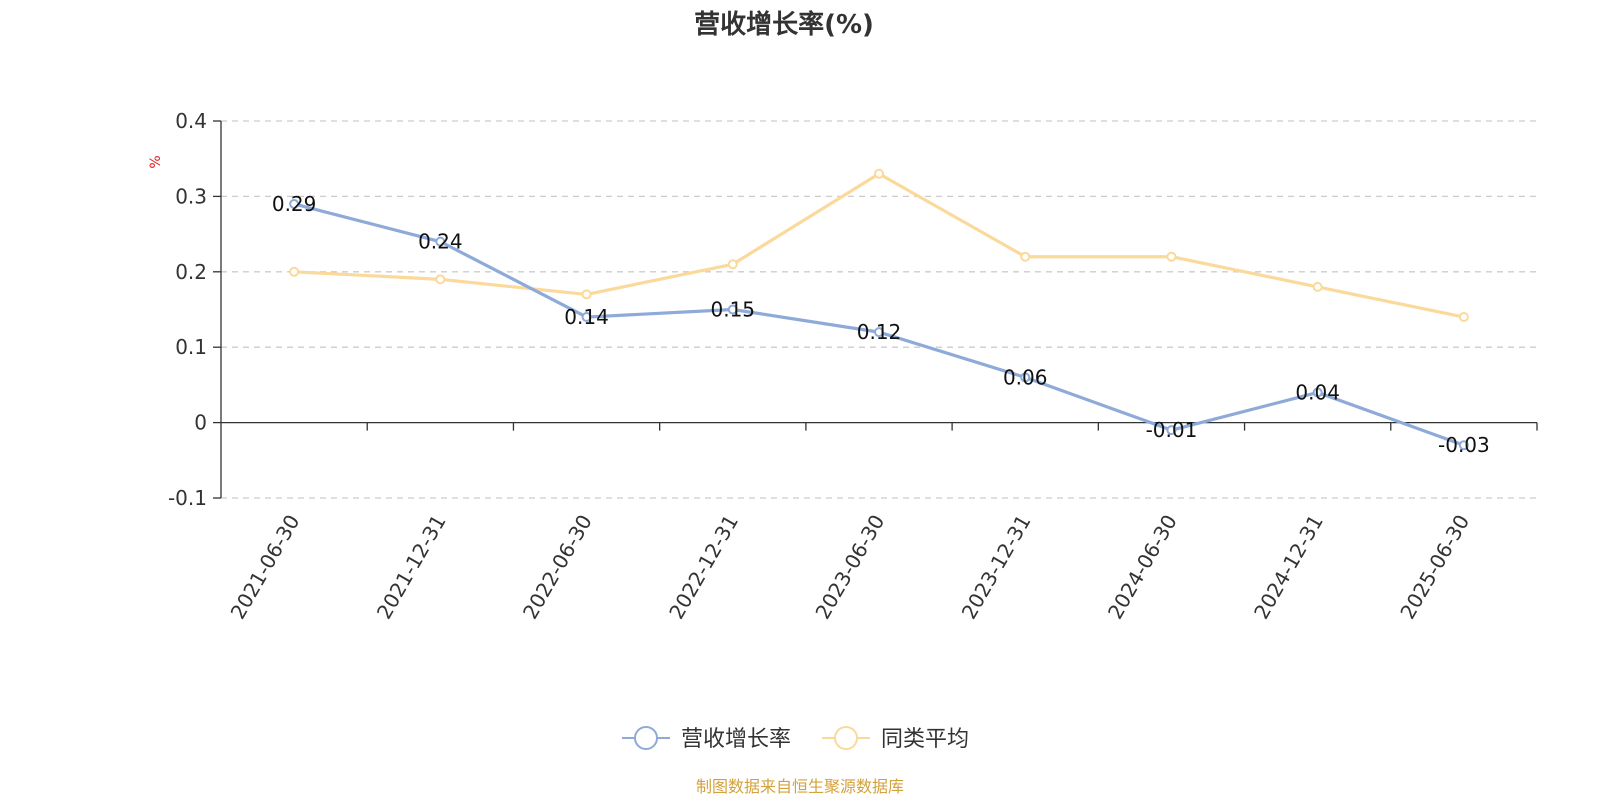  I want to click on legend-label-revenue-growth: 营收增长率, so click(736, 739).